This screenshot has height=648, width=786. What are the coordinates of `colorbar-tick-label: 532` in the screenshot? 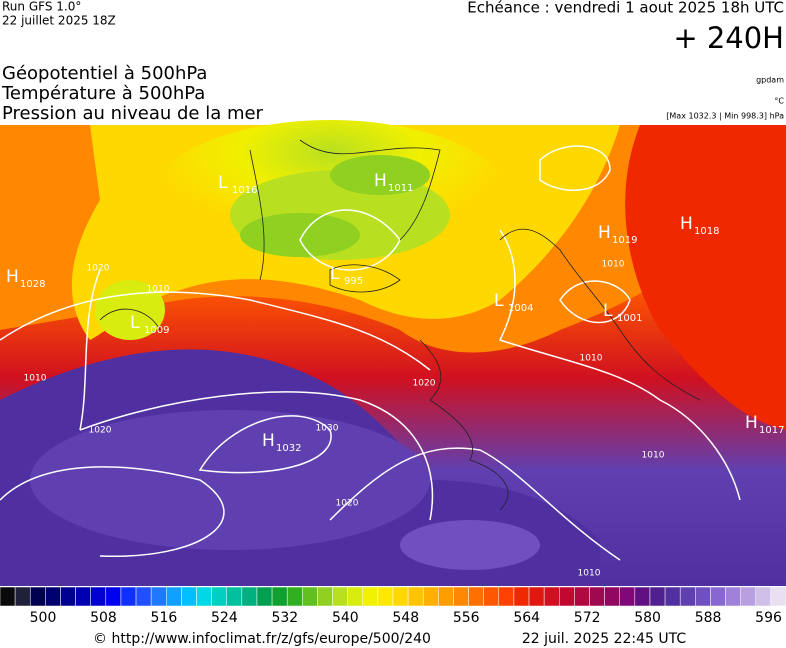 It's located at (284, 618).